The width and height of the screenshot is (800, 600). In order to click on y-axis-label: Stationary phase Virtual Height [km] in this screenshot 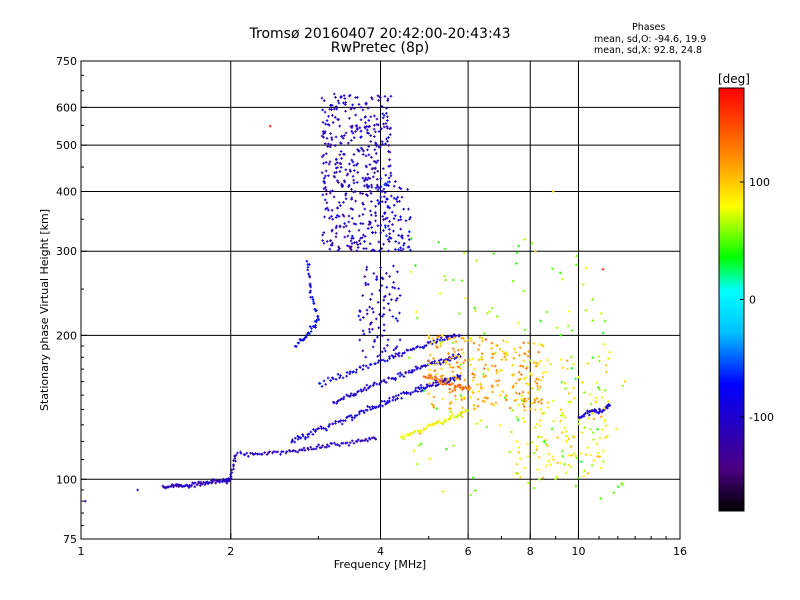, I will do `click(44, 310)`.